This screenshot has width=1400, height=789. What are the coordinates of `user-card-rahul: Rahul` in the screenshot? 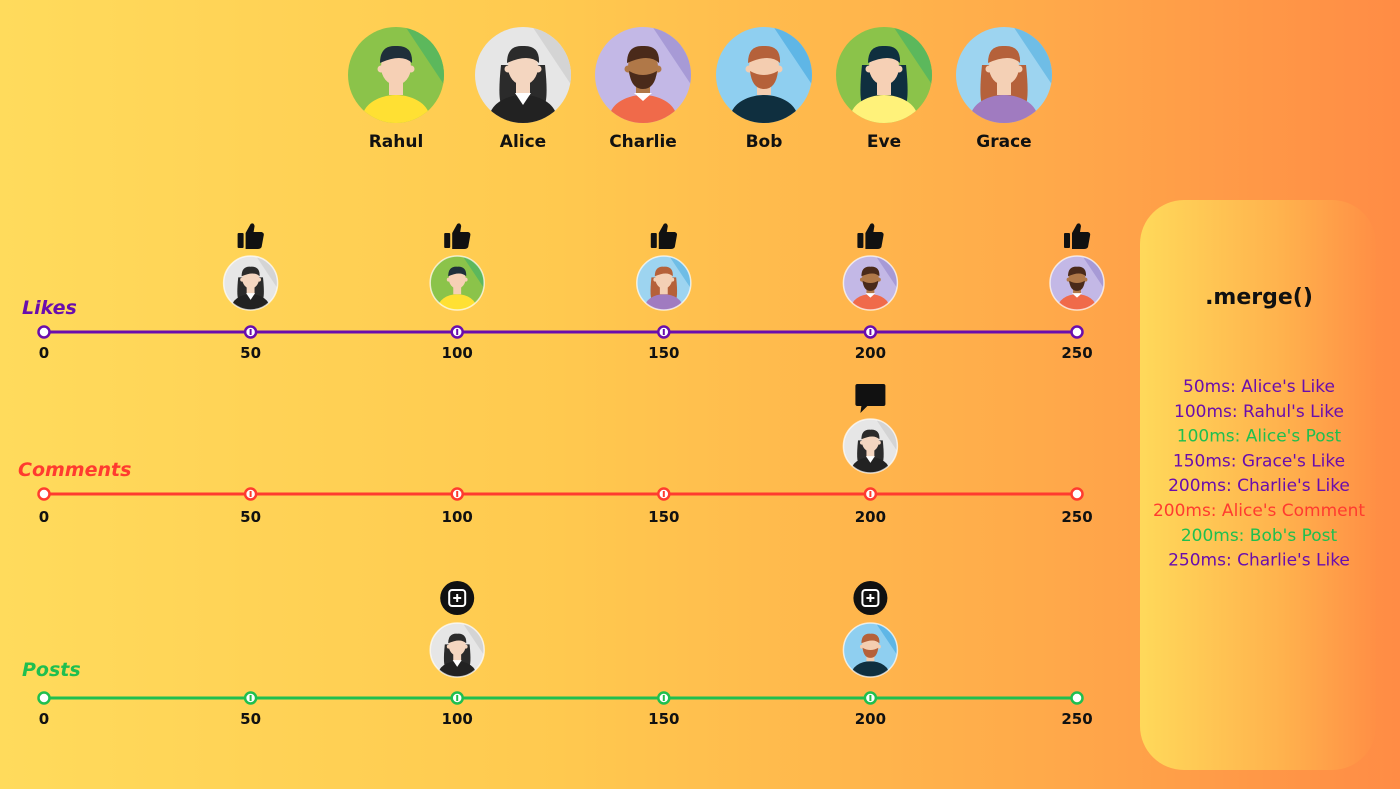 It's located at (396, 89).